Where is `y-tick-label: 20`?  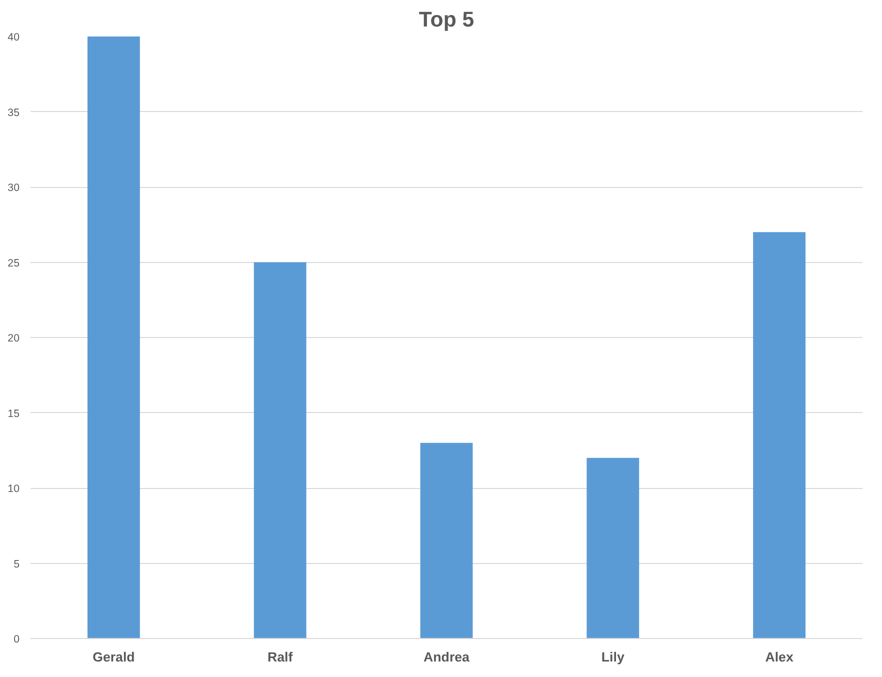
y-tick-label: 20 is located at coordinates (14, 338).